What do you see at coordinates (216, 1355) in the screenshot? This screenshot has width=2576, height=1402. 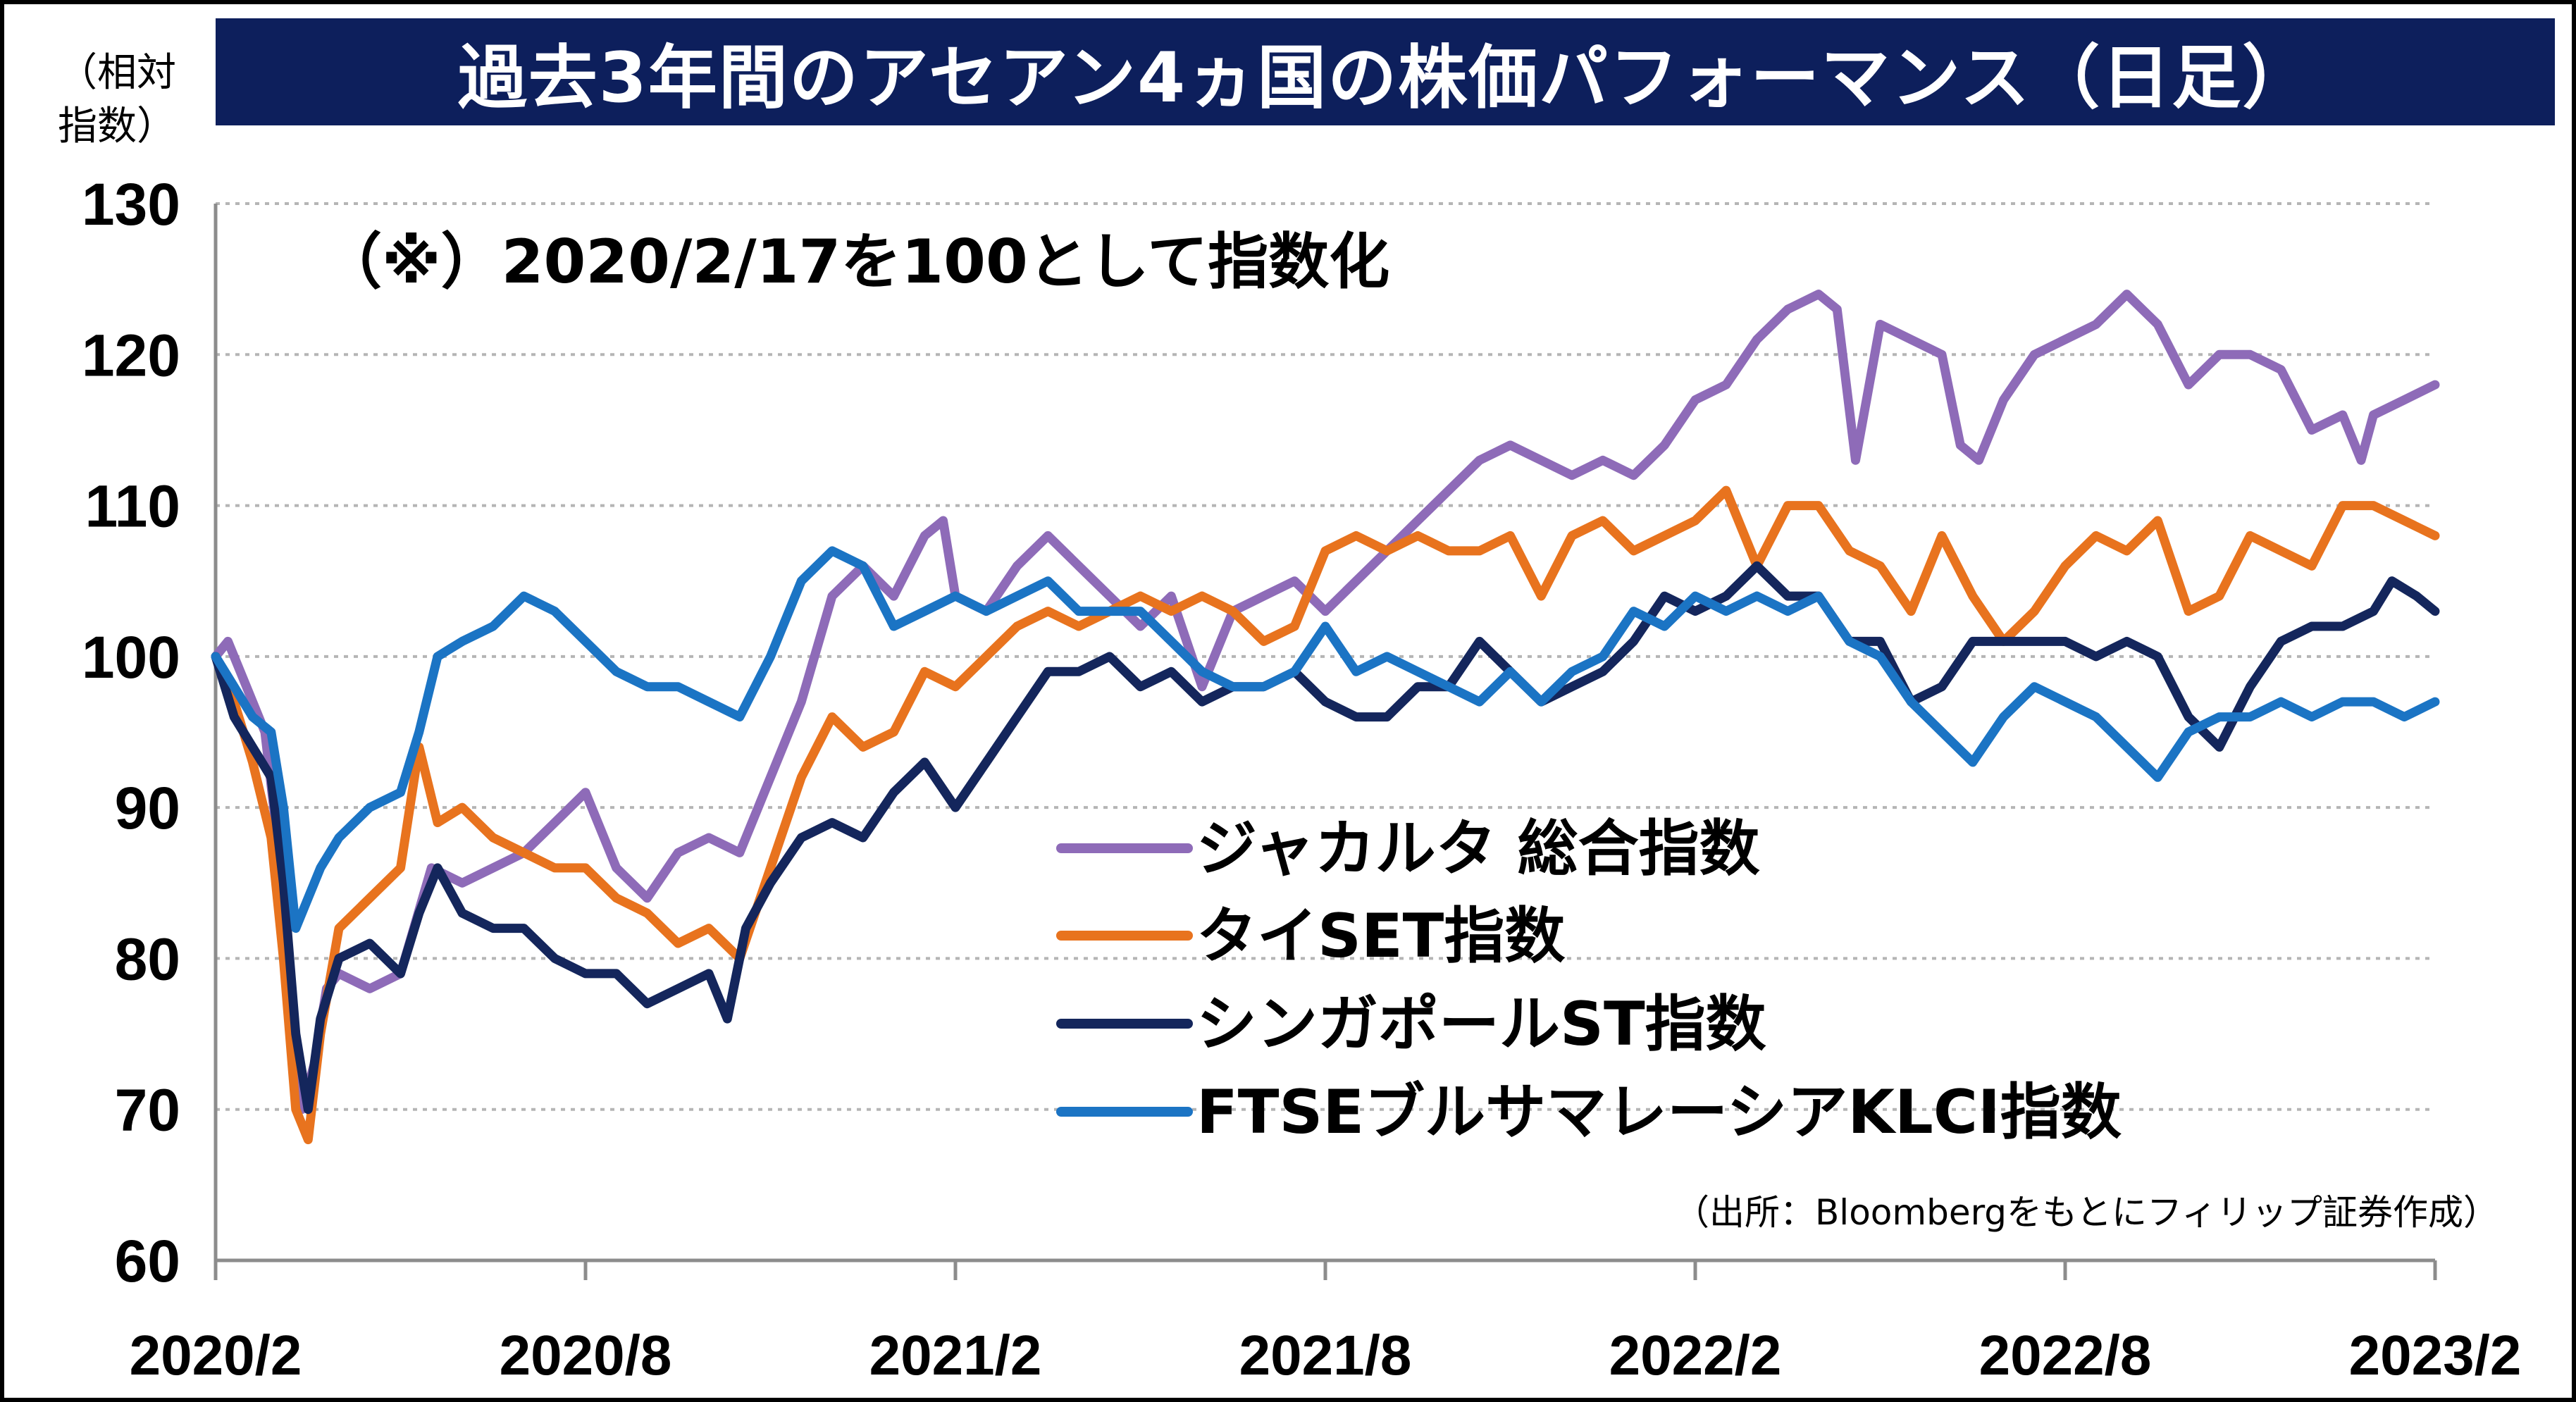 I see `x-tick-label: 2020/2` at bounding box center [216, 1355].